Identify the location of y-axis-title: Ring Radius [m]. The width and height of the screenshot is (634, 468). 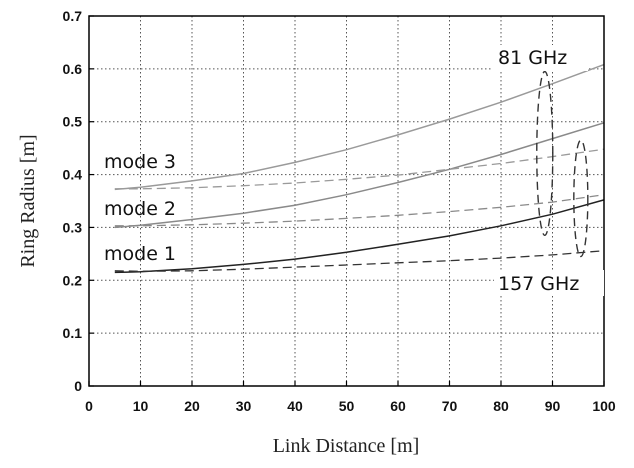
(28, 200).